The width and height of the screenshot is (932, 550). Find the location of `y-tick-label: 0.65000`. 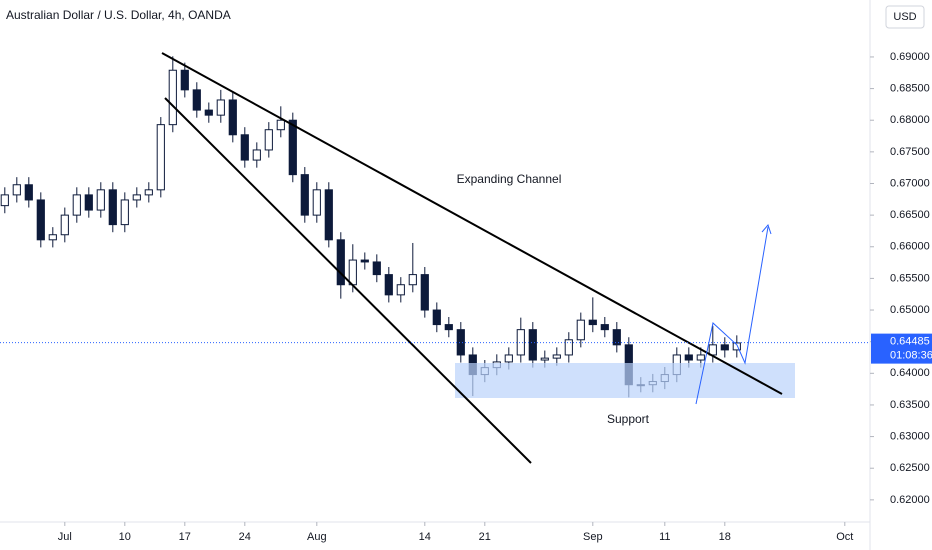

y-tick-label: 0.65000 is located at coordinates (910, 310).